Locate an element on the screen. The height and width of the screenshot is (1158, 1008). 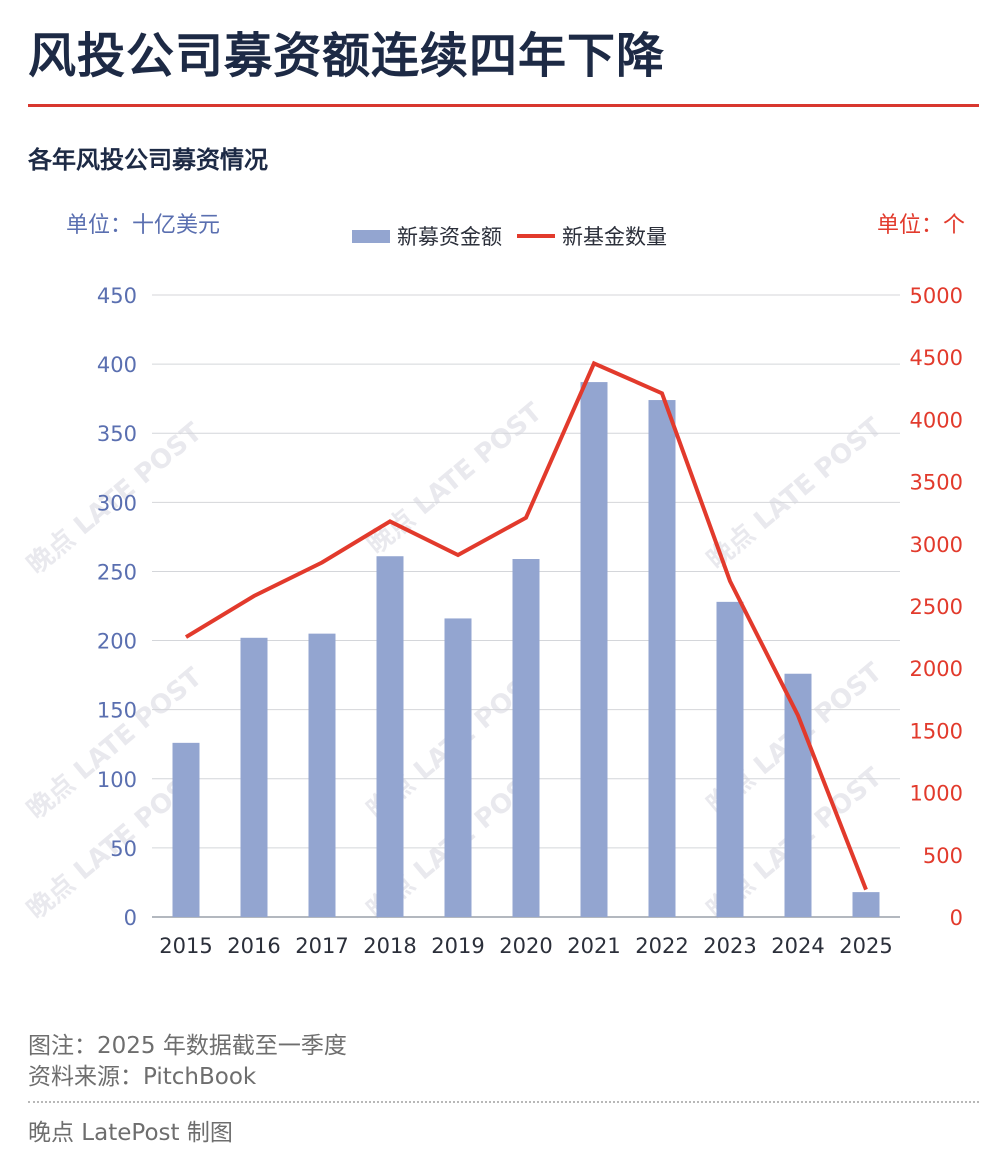
page-title: 风投公司募资额连续四年下降 is located at coordinates (347, 56).